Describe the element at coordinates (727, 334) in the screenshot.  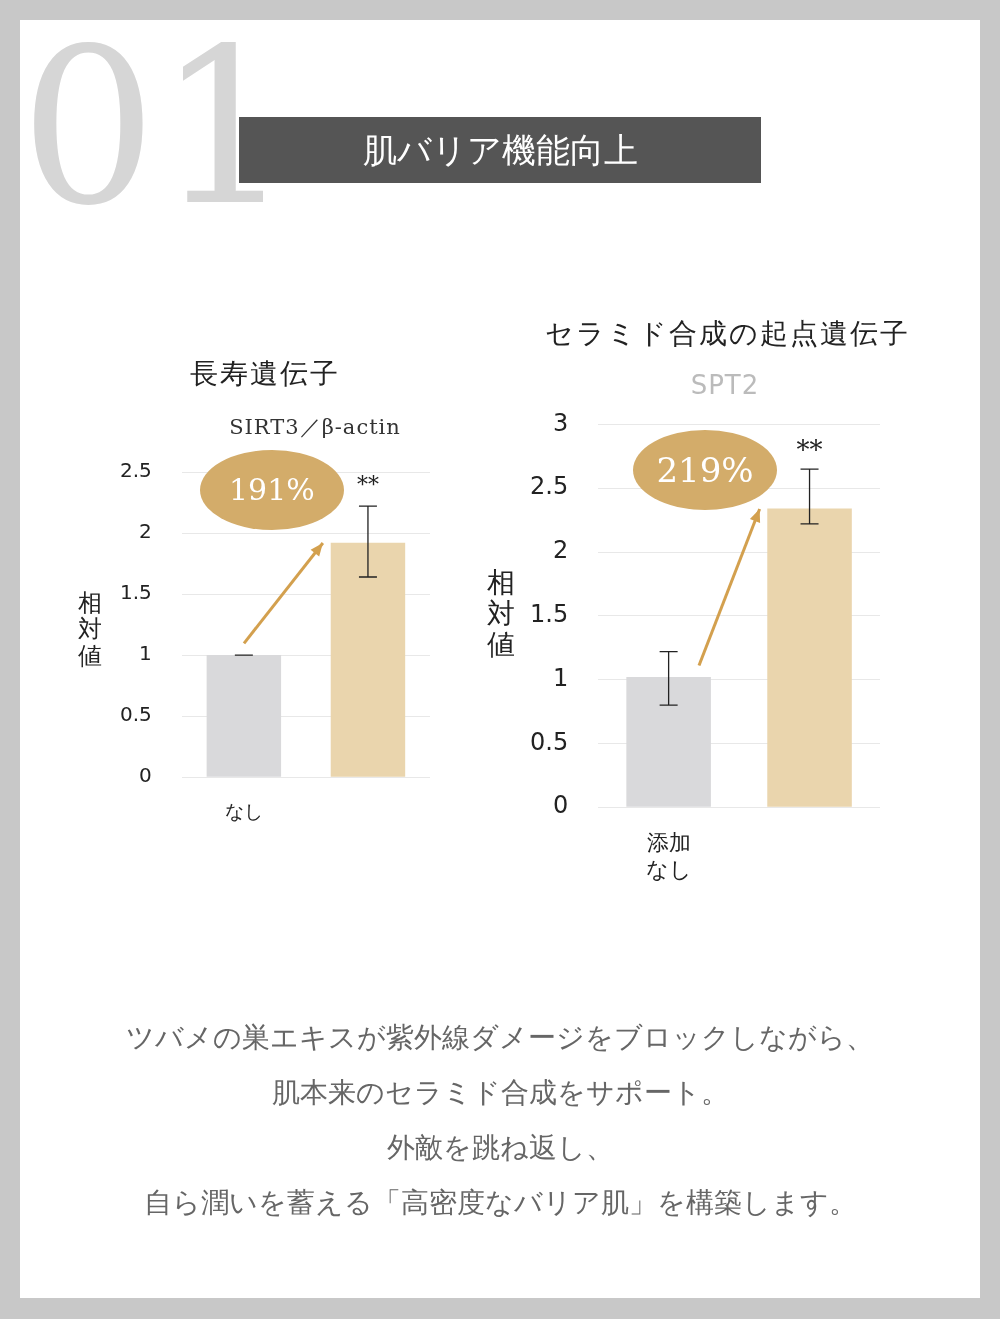
I see `chart-title: セラミド合成の起点遺伝子` at that location.